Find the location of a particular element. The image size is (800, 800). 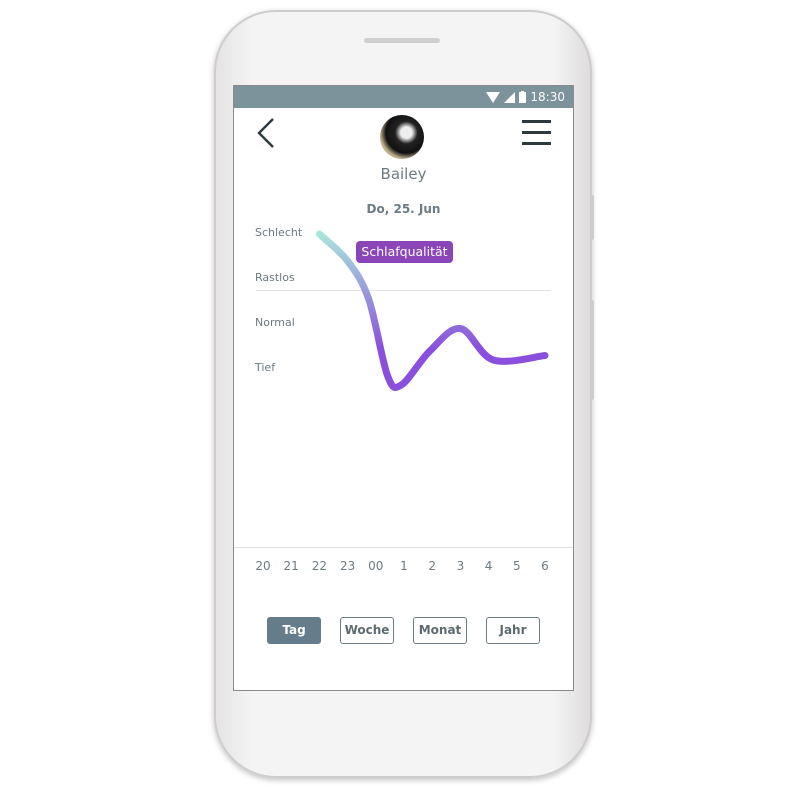

x-tick-label: 5 is located at coordinates (516, 566).